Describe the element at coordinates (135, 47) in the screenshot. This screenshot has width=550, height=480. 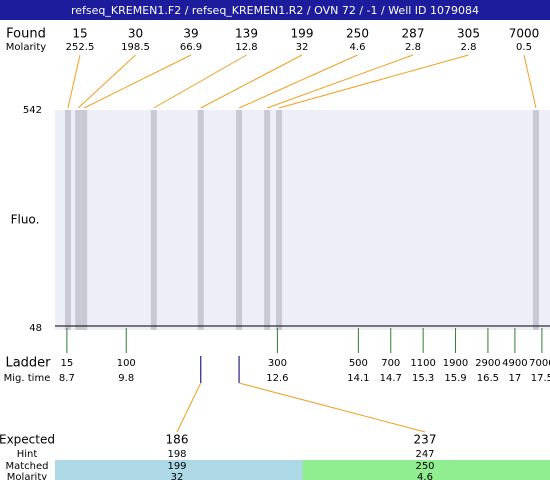
I see `found-molarity: 198.5` at that location.